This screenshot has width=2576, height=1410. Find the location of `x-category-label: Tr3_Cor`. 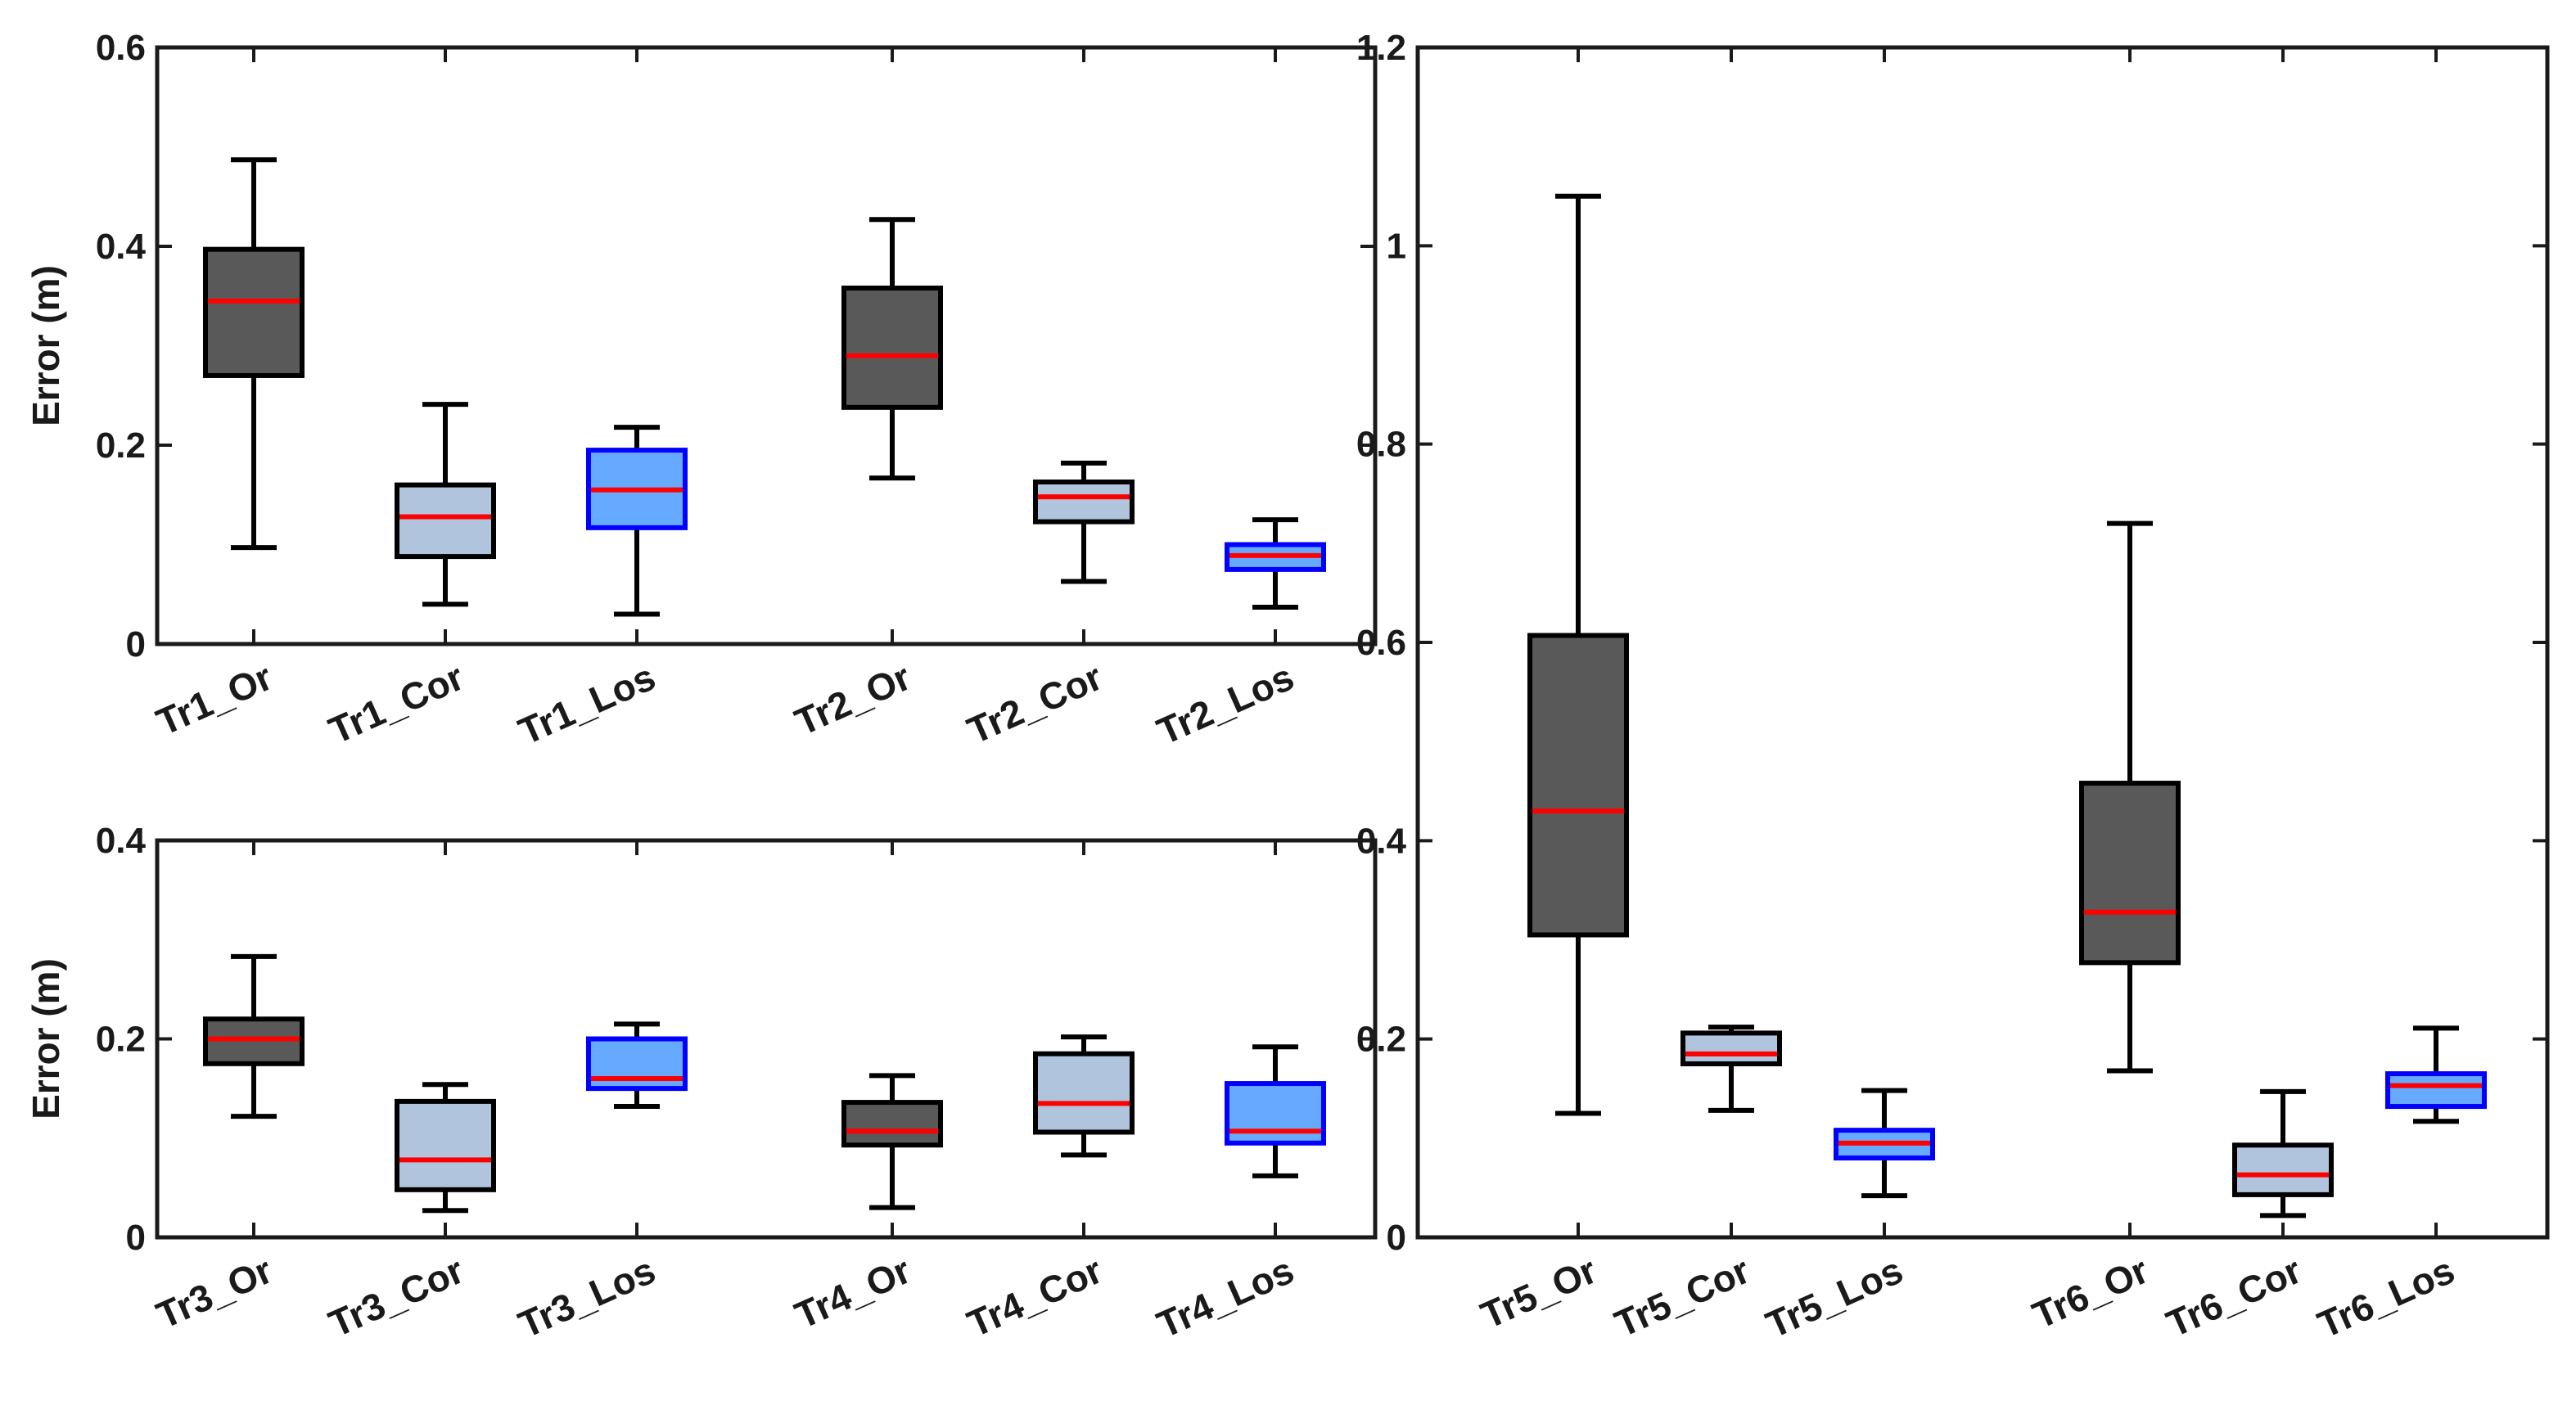

x-category-label: Tr3_Cor is located at coordinates (396, 1297).